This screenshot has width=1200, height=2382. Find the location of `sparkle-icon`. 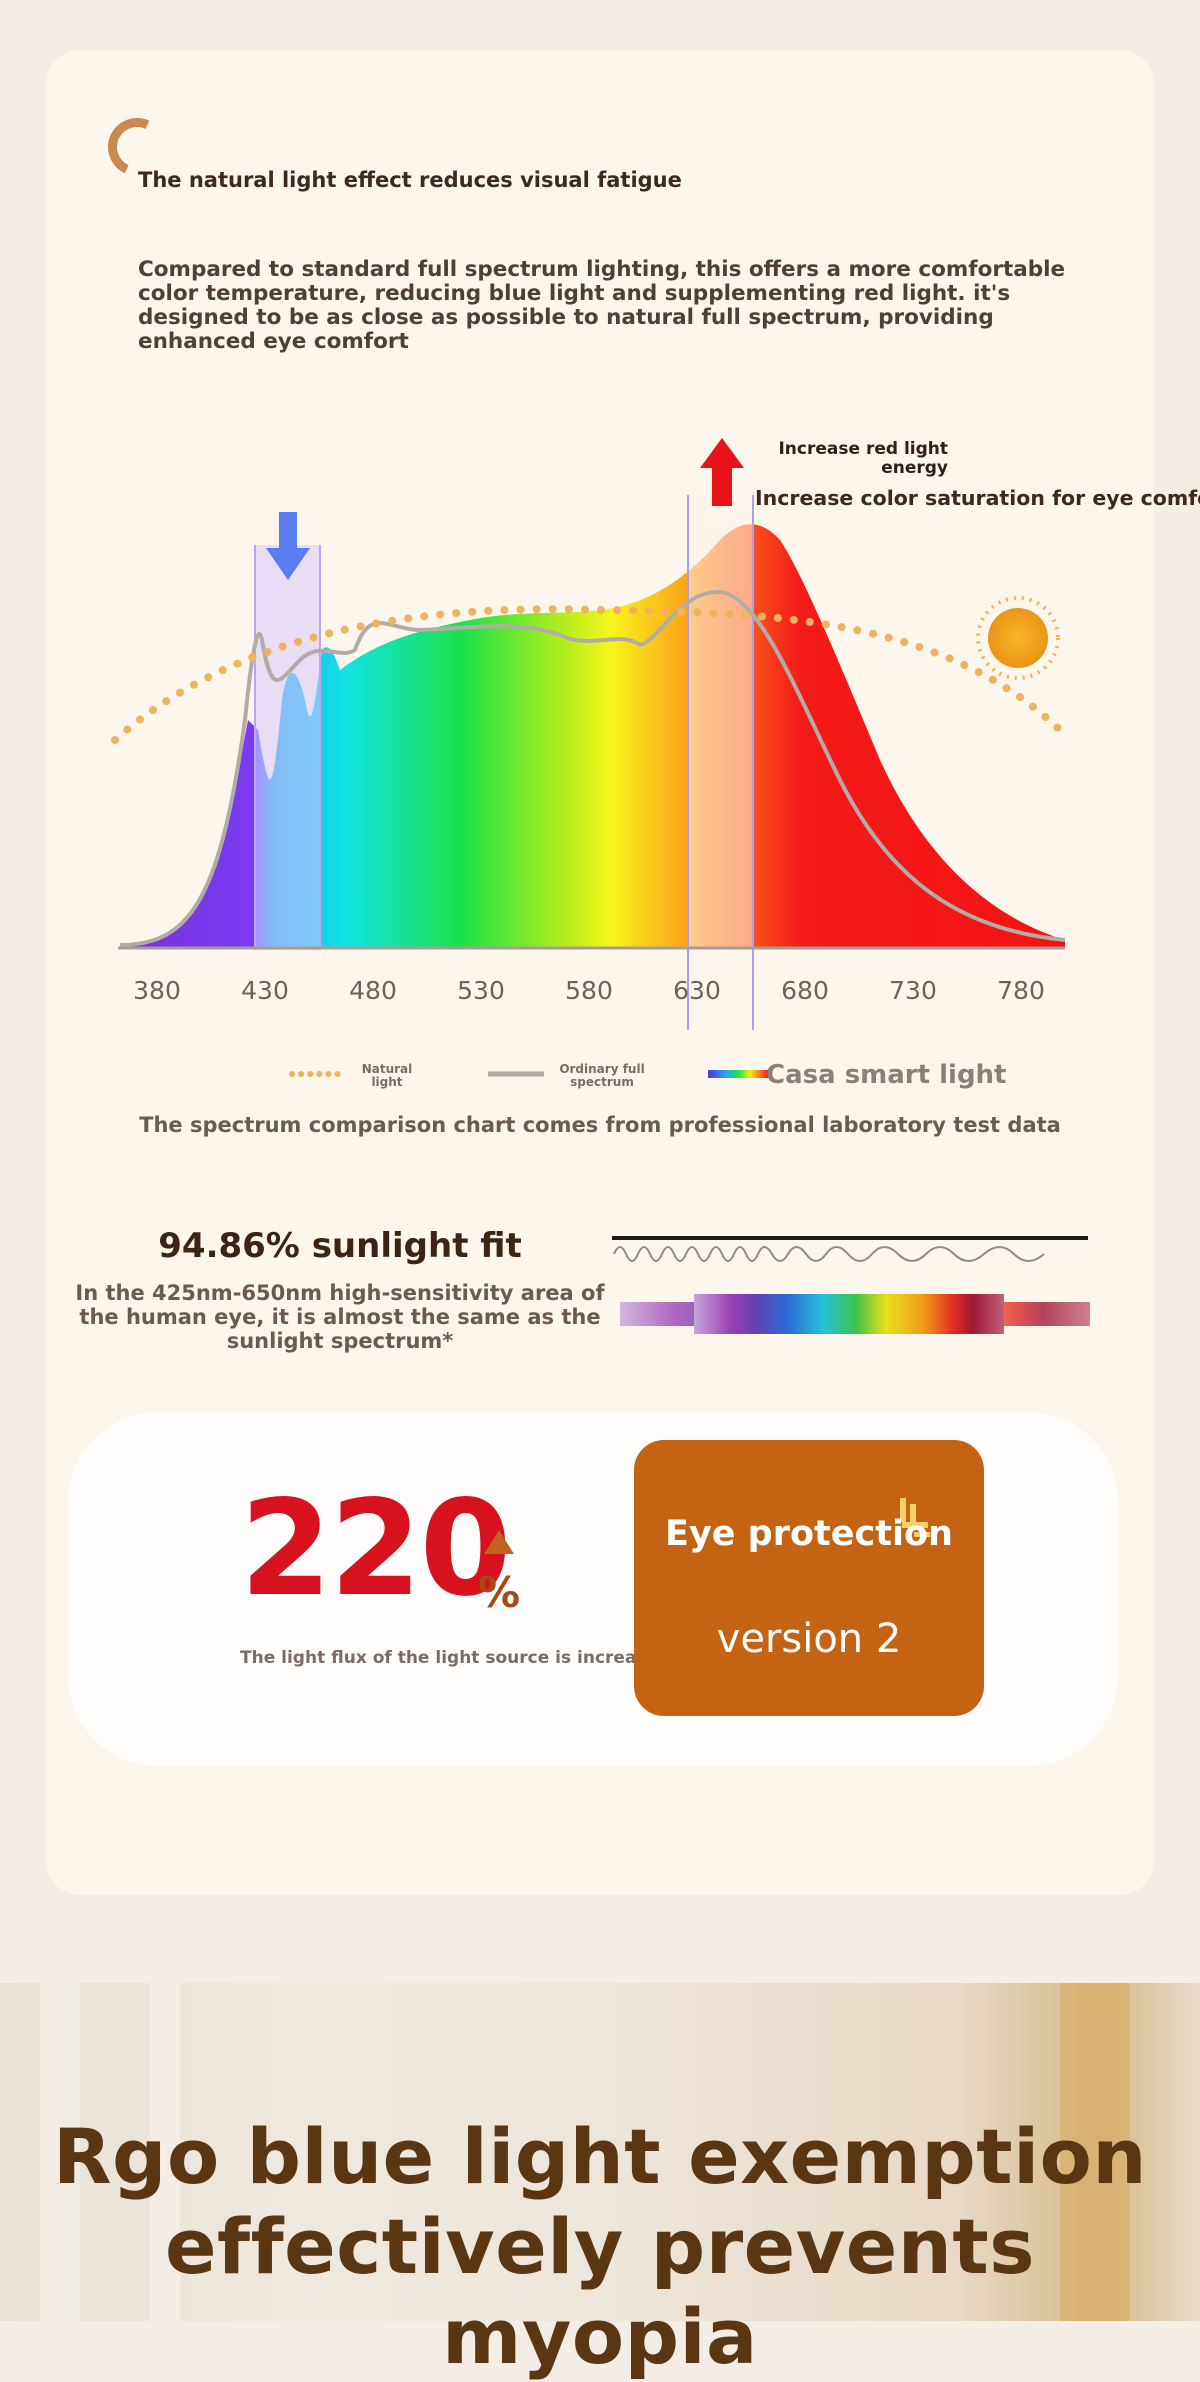

sparkle-icon is located at coordinates (915, 1517).